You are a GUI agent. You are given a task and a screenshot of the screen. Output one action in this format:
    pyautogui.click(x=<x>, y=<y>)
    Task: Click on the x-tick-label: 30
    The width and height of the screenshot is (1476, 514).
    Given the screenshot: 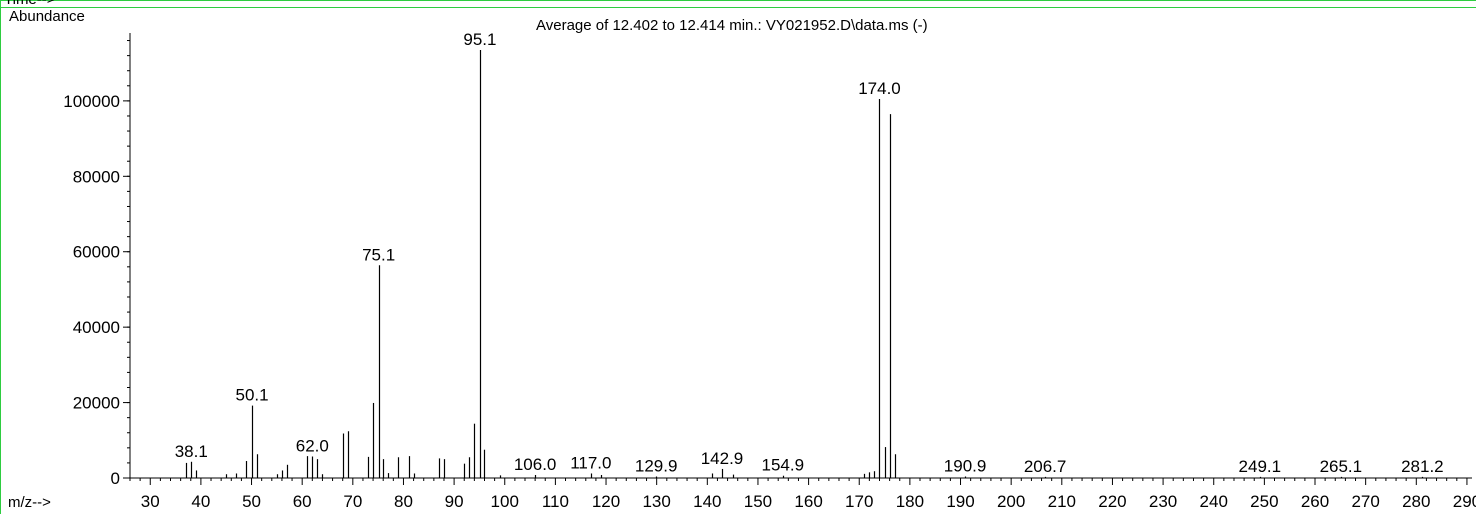 What is the action you would take?
    pyautogui.click(x=150, y=501)
    